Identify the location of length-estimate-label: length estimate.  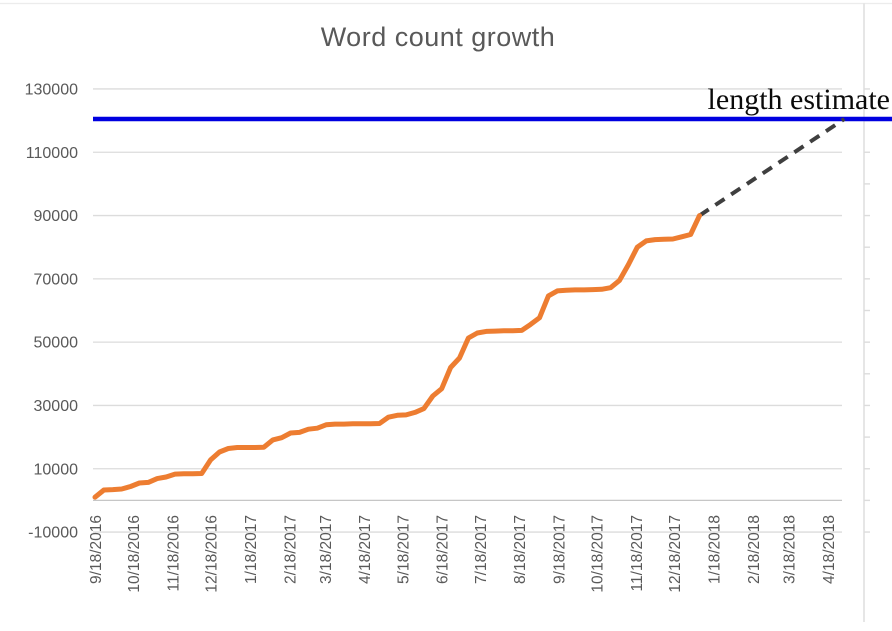
(798, 99).